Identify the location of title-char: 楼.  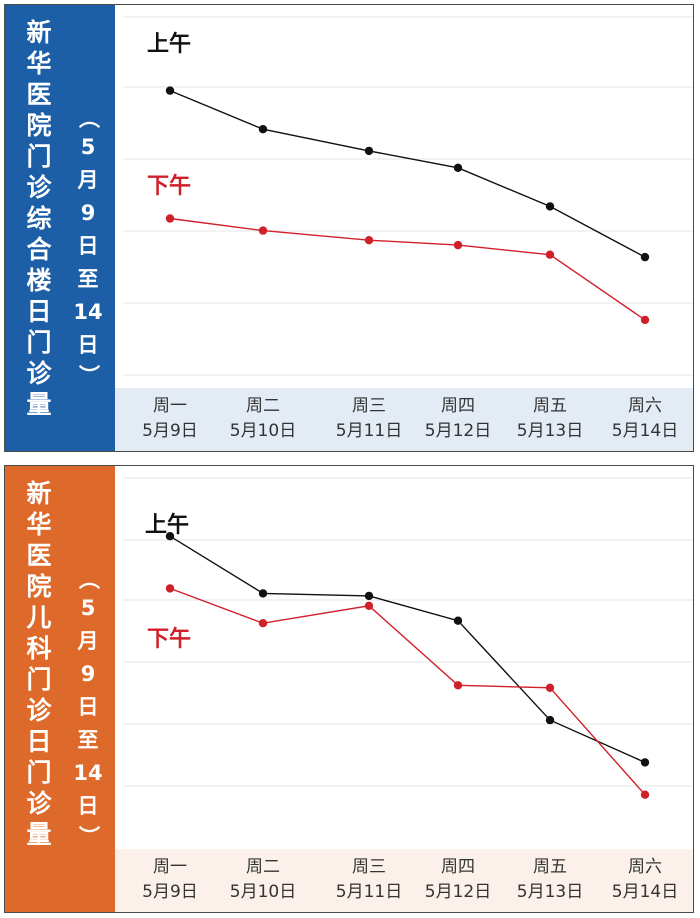
(39, 280).